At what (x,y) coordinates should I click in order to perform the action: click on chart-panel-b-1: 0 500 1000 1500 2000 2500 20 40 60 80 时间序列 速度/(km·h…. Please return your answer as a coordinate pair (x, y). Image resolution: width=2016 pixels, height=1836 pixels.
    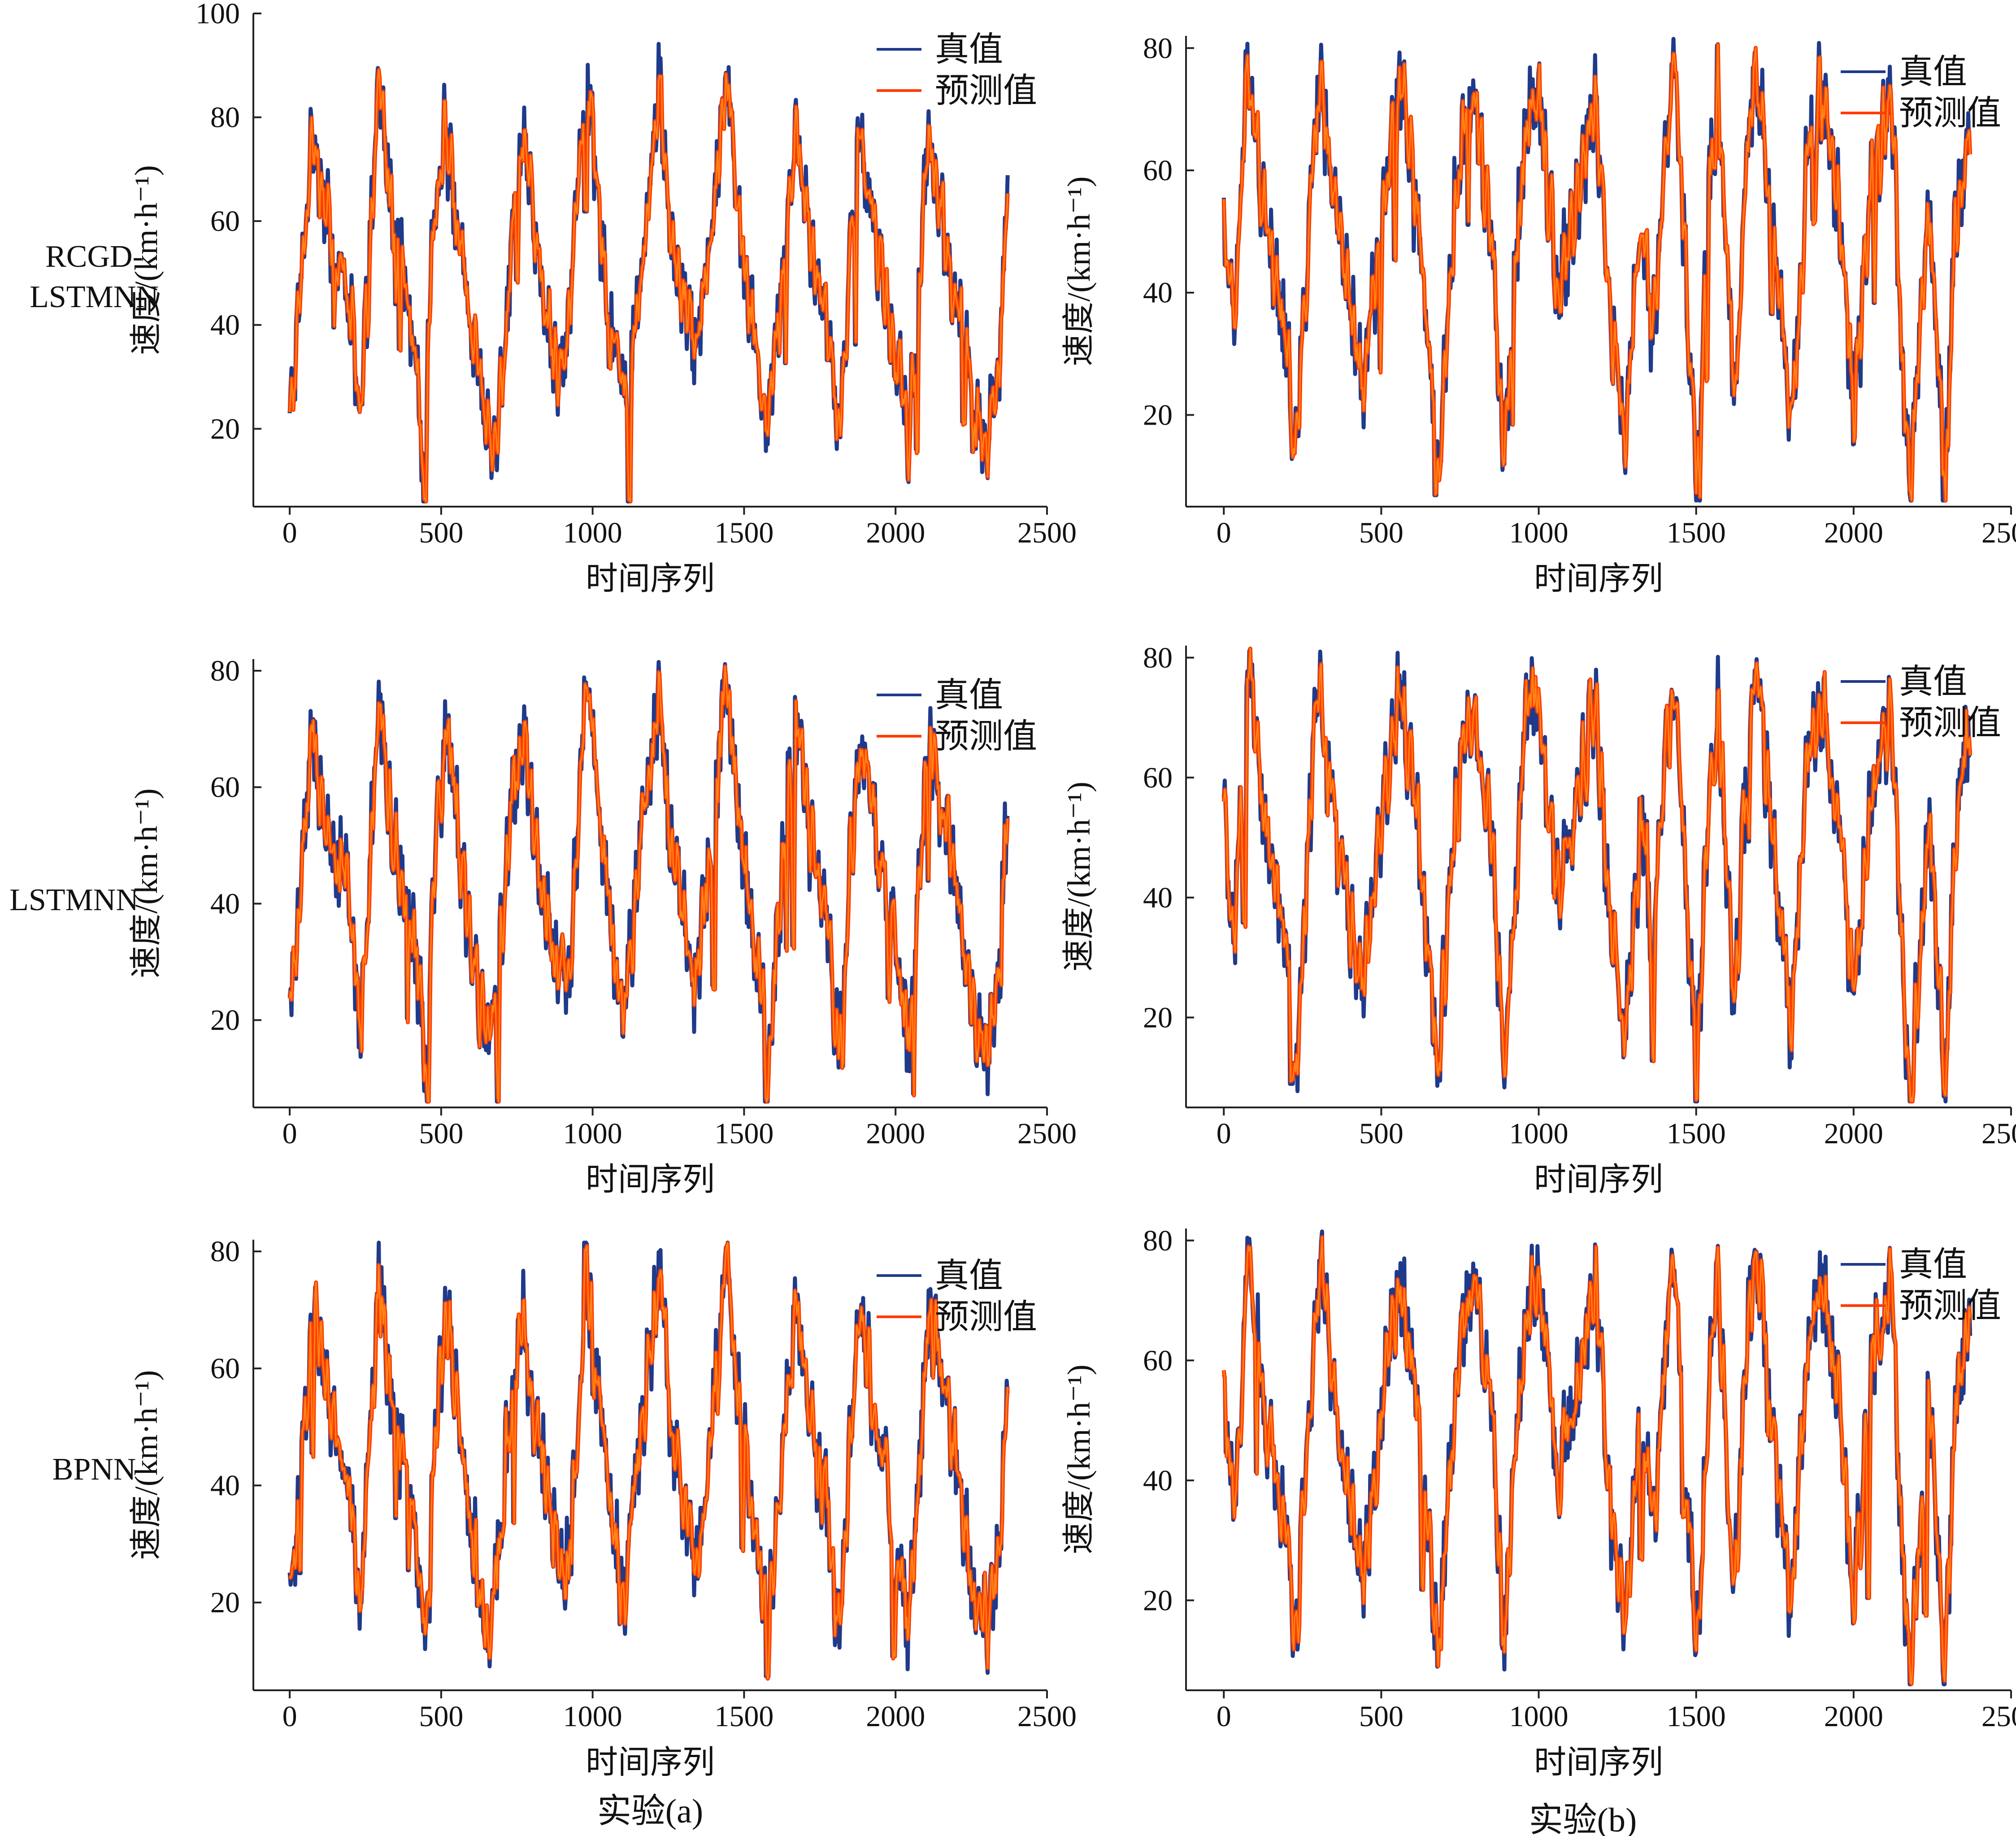
    Looking at the image, I should click on (1538, 315).